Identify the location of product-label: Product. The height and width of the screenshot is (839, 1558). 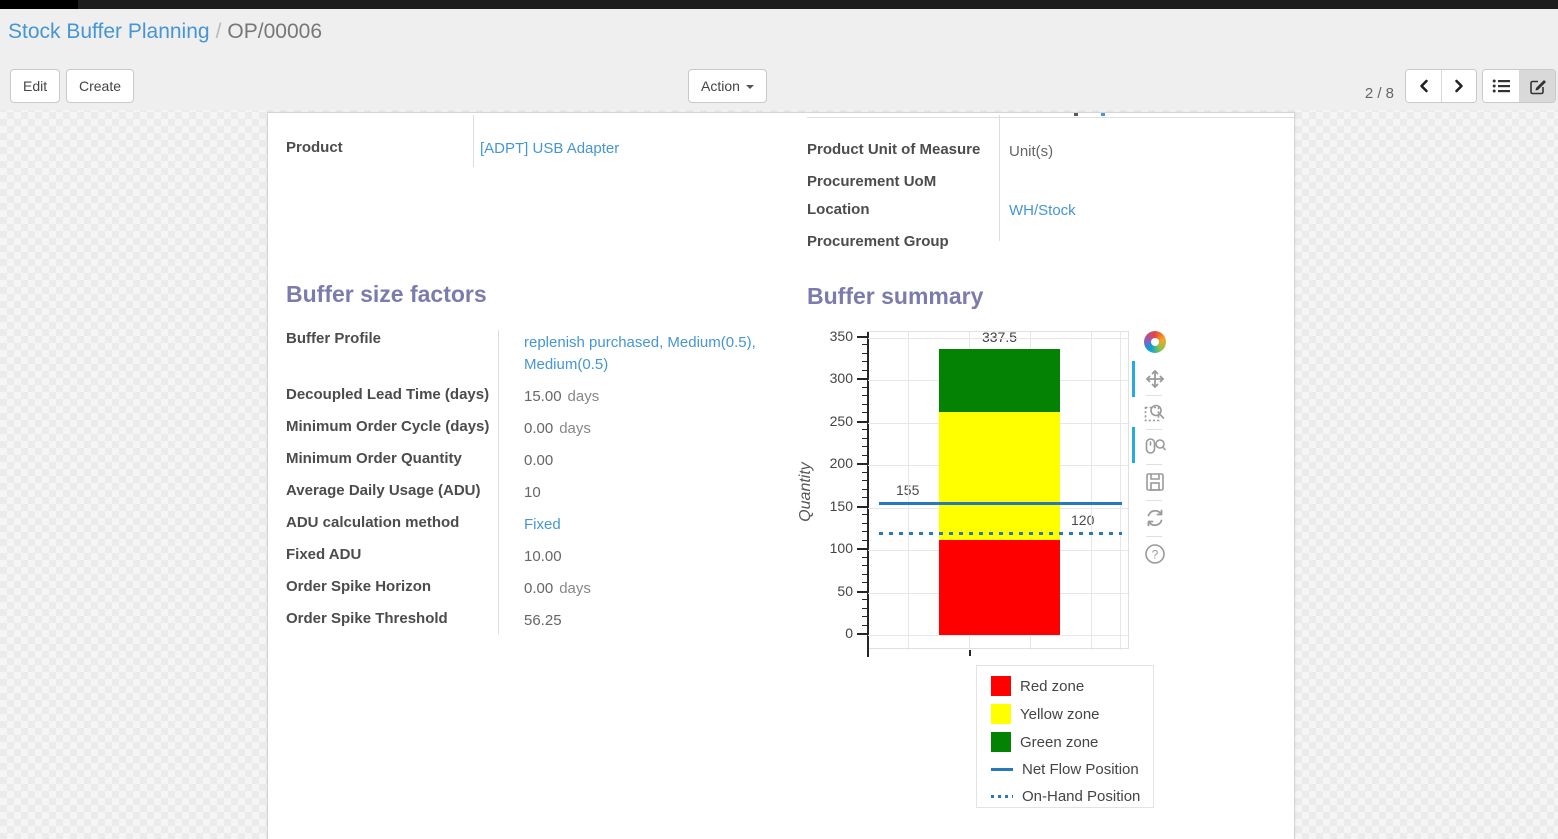
(314, 147).